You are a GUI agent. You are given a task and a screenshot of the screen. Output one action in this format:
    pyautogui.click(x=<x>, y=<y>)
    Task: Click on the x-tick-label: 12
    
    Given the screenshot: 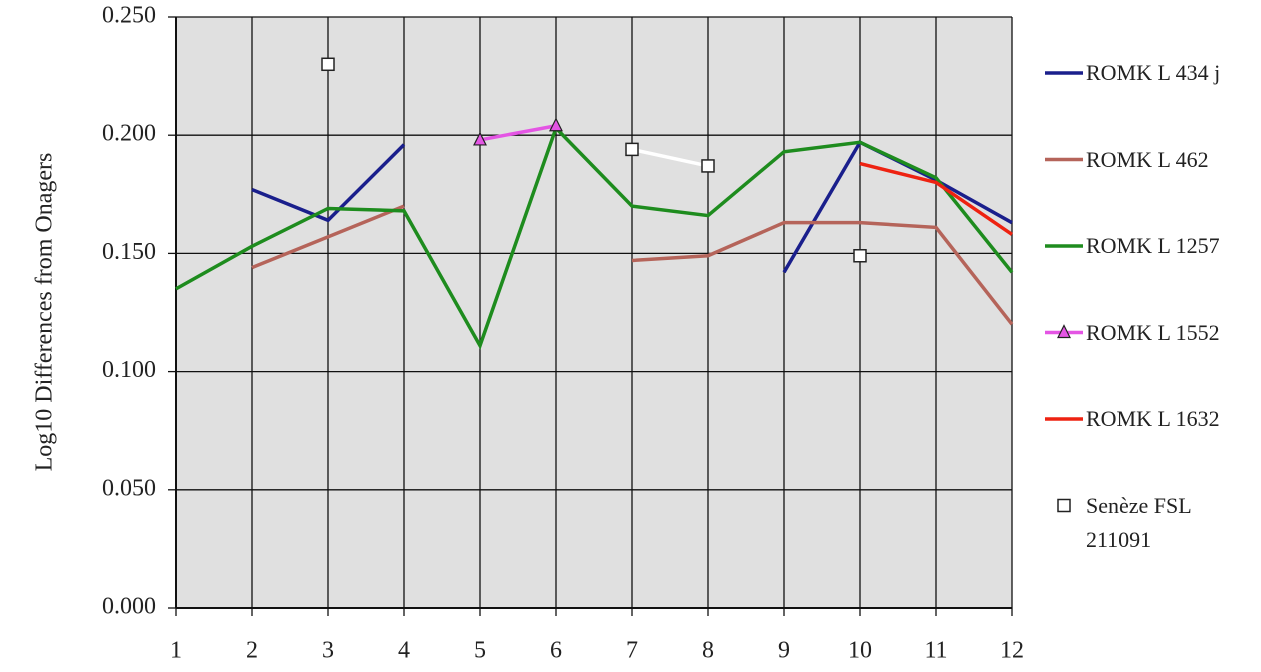 What is the action you would take?
    pyautogui.click(x=1012, y=651)
    